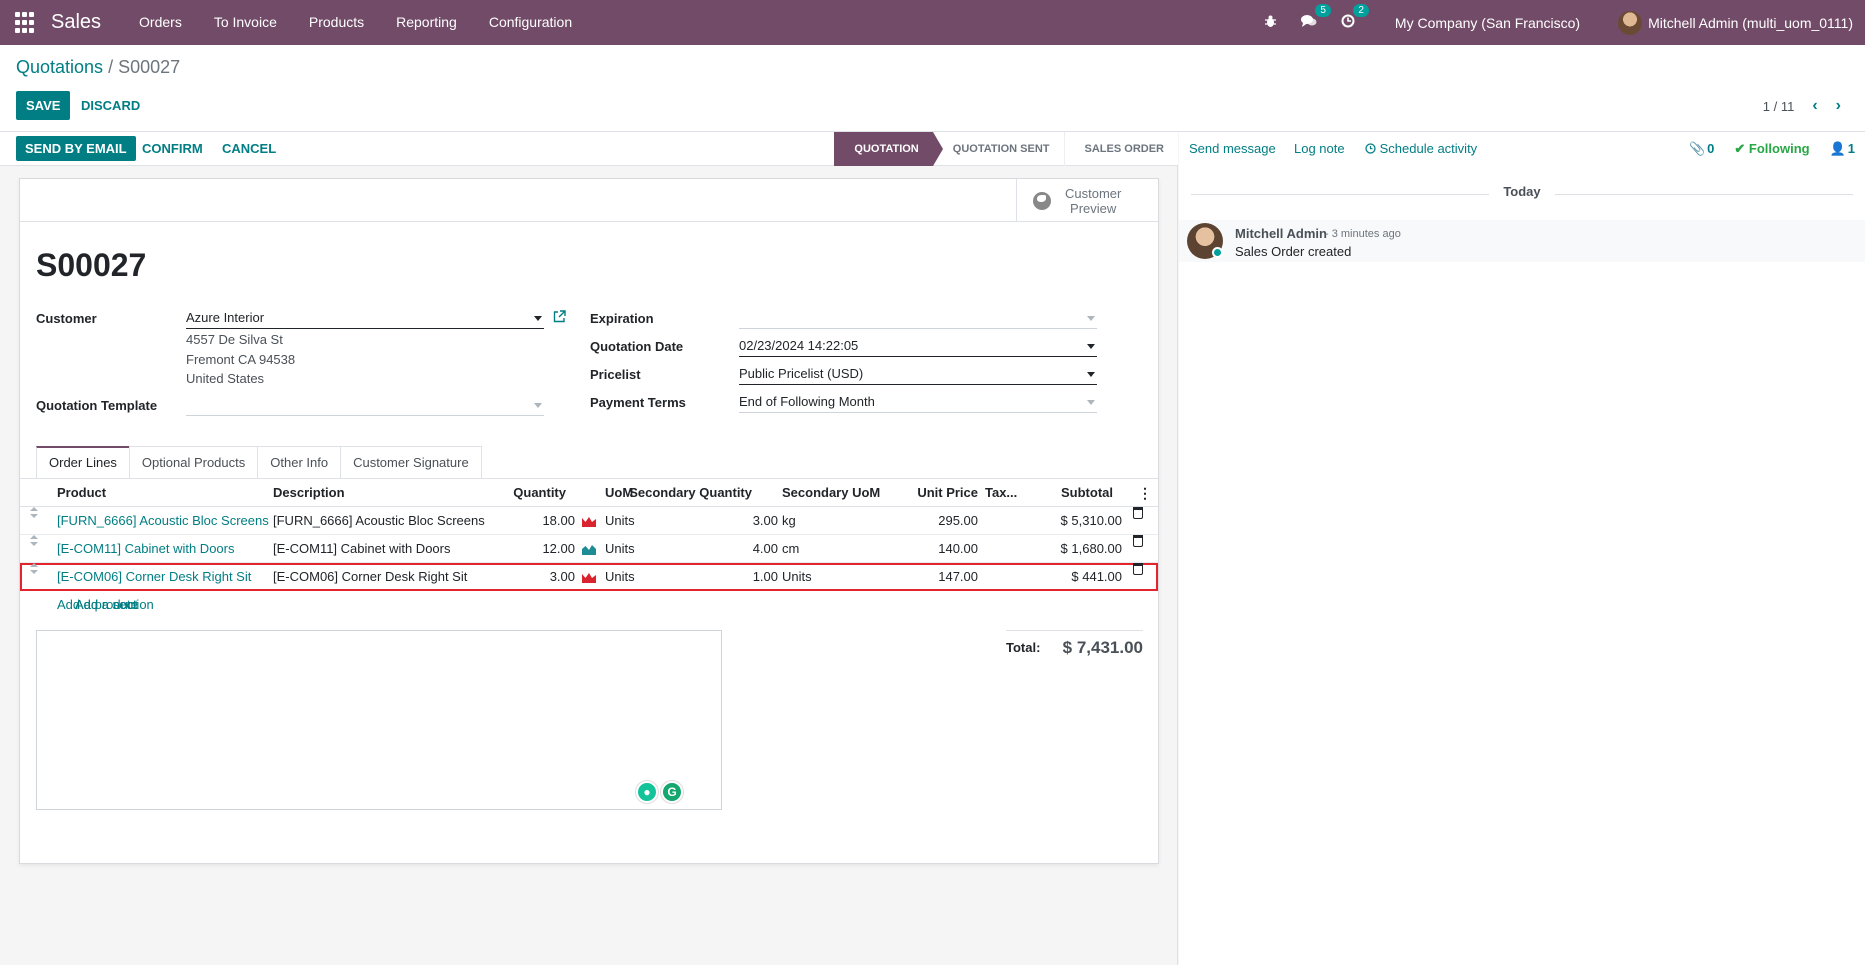 The width and height of the screenshot is (1865, 965). I want to click on row-unit-price: 147.00, so click(958, 576).